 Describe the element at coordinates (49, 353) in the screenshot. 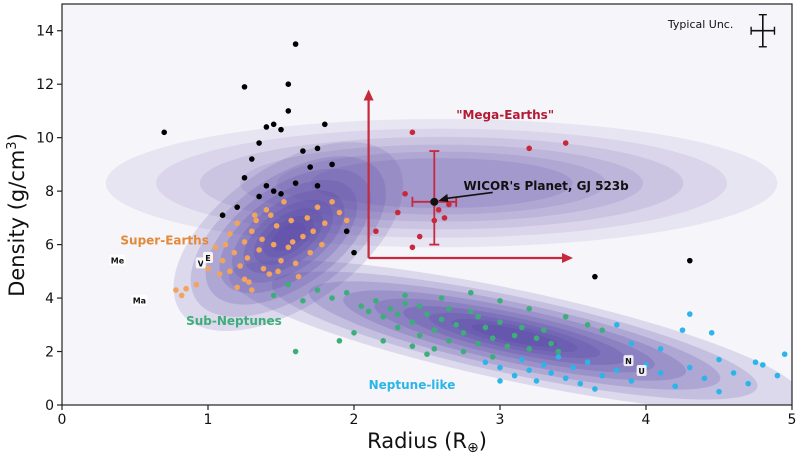

I see `y-tick-label: 2` at that location.